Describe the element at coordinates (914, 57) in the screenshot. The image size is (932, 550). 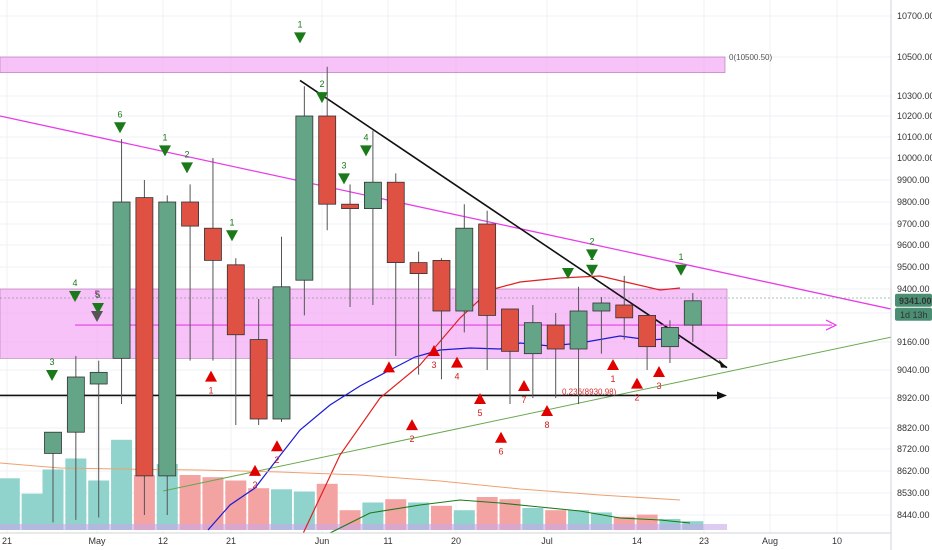
I see `price-tick-label: 10500.00` at that location.